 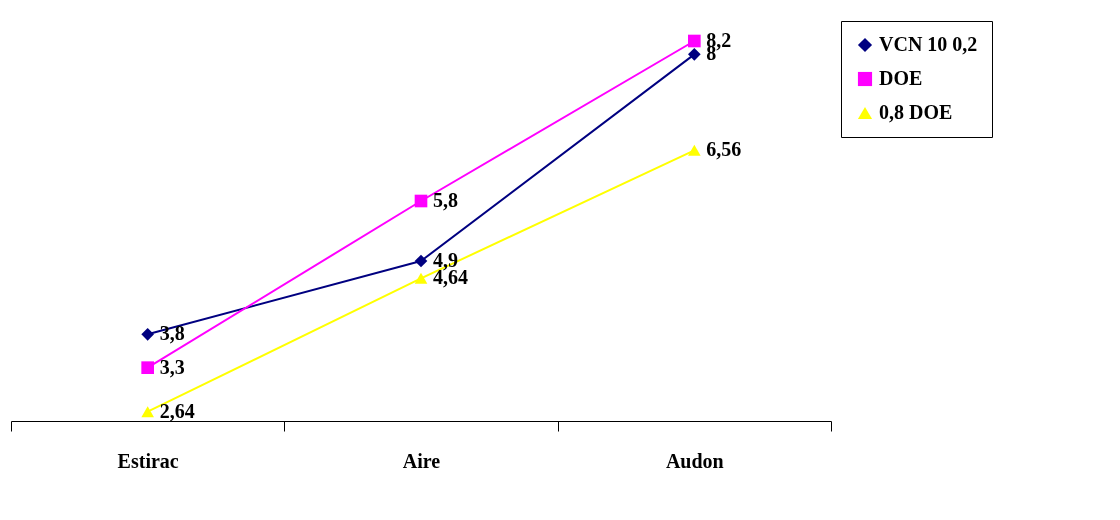 I want to click on data-label: 3,8, so click(x=172, y=333).